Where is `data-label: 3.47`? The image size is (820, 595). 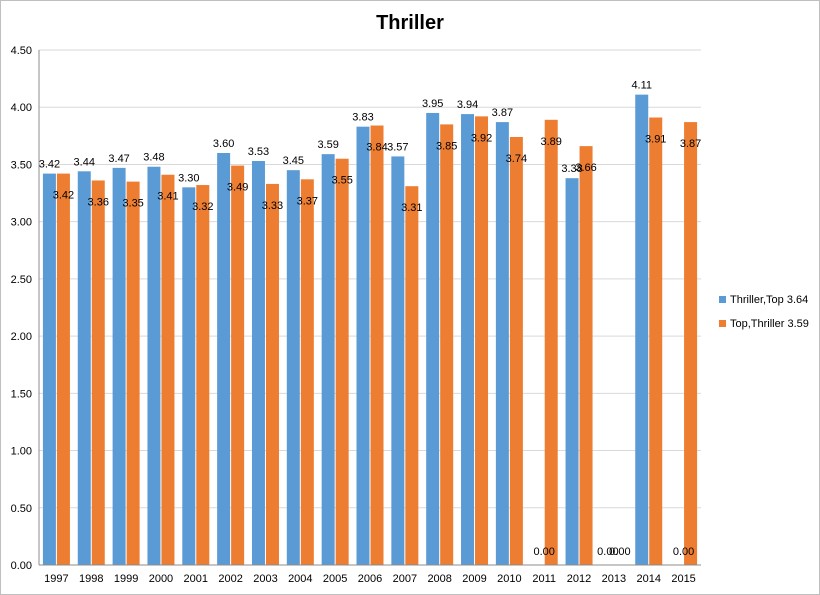 data-label: 3.47 is located at coordinates (118, 159).